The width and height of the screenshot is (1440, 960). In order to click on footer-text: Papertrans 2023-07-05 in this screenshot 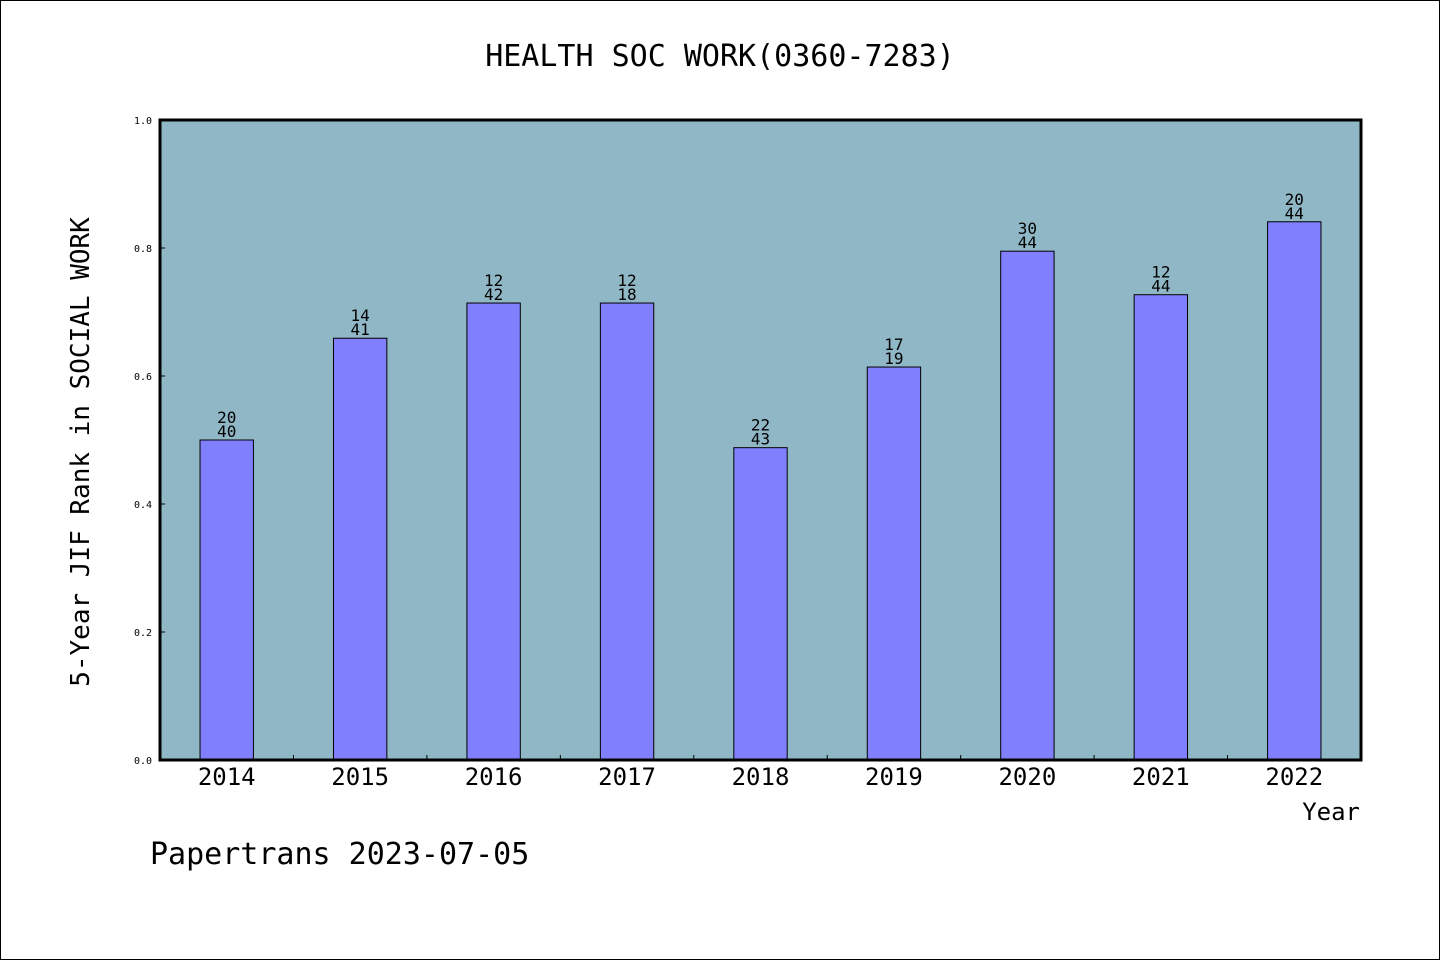, I will do `click(339, 854)`.